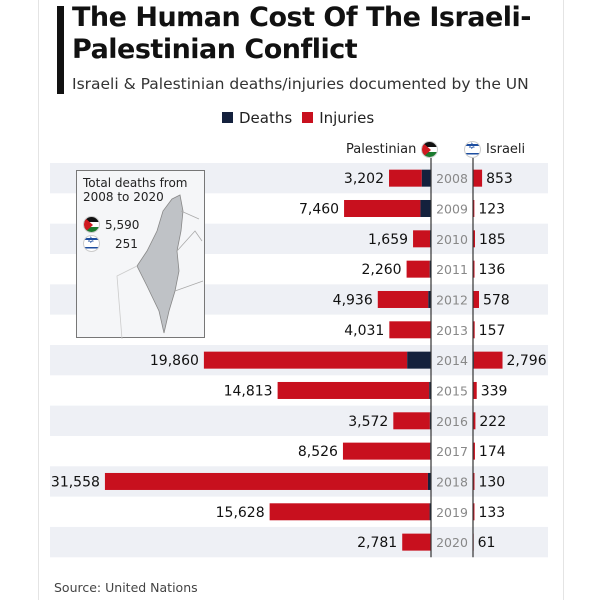 The image size is (600, 600). Describe the element at coordinates (452, 421) in the screenshot. I see `year-label: 2016` at that location.